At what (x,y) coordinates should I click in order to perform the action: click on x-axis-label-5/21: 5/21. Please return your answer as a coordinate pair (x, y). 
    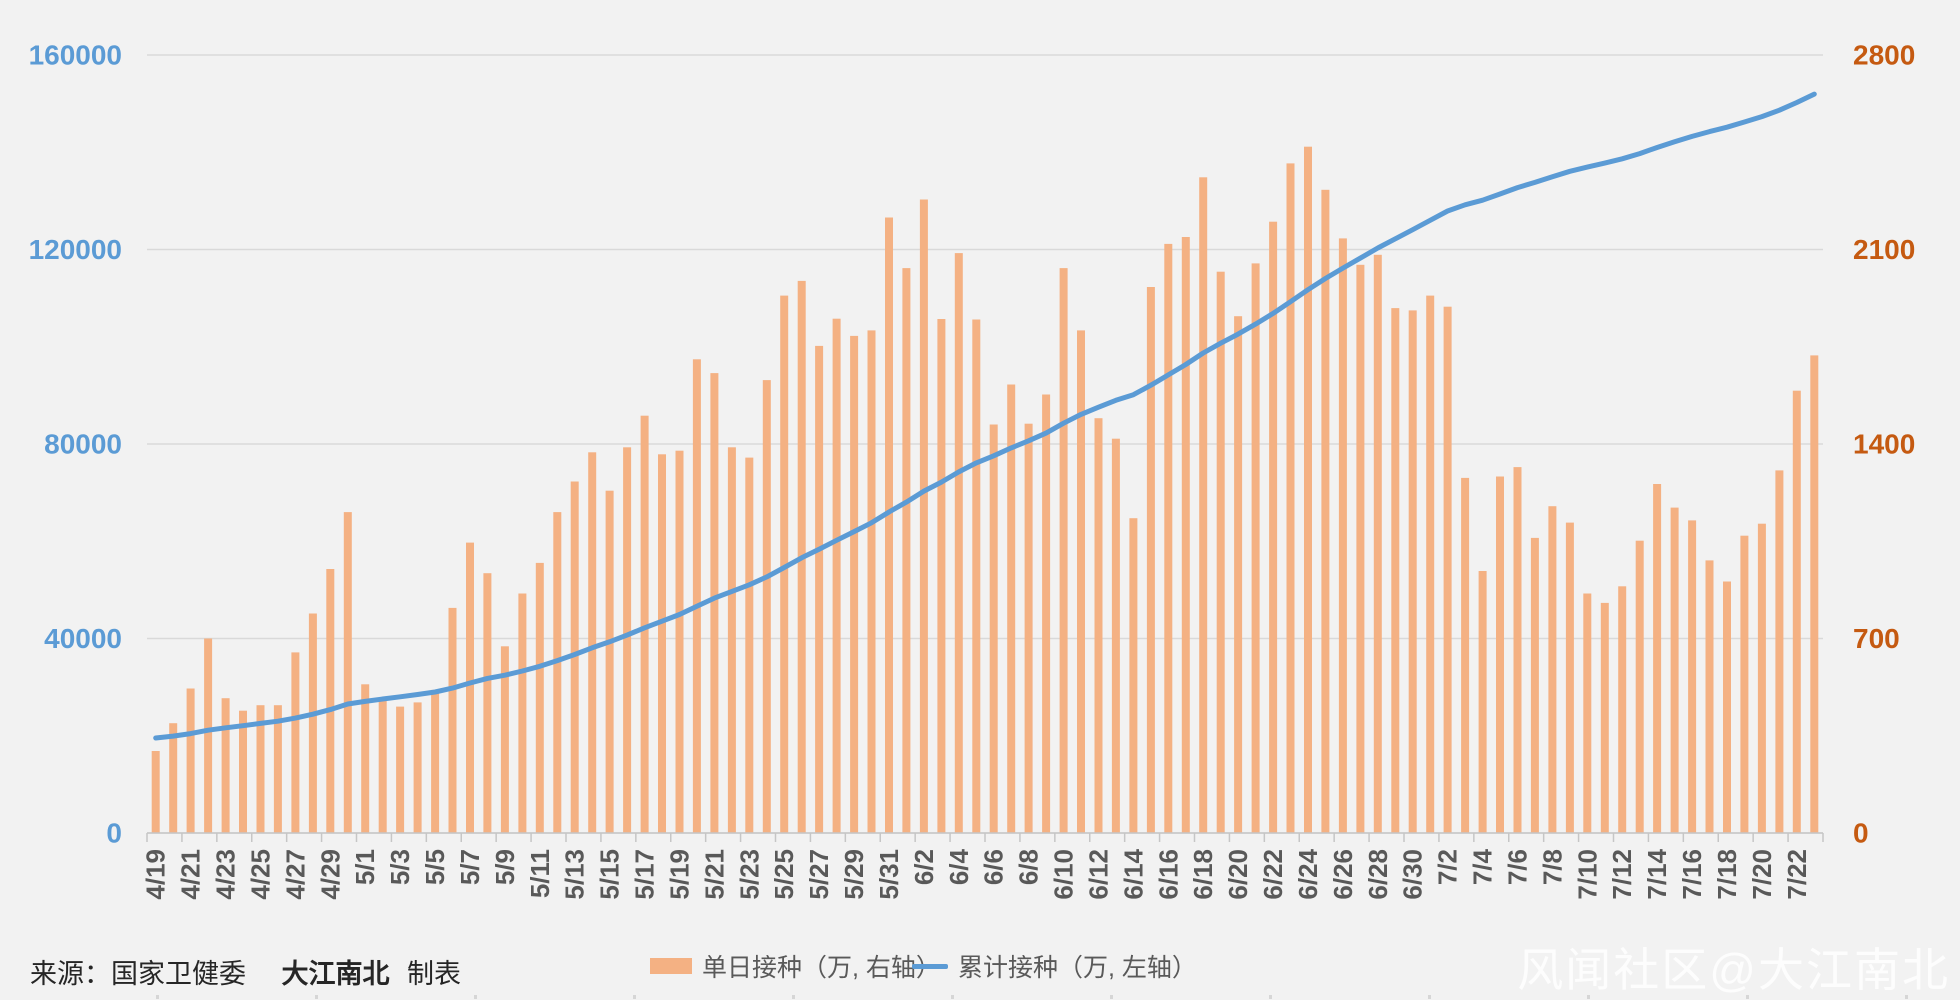
    Looking at the image, I should click on (714, 874).